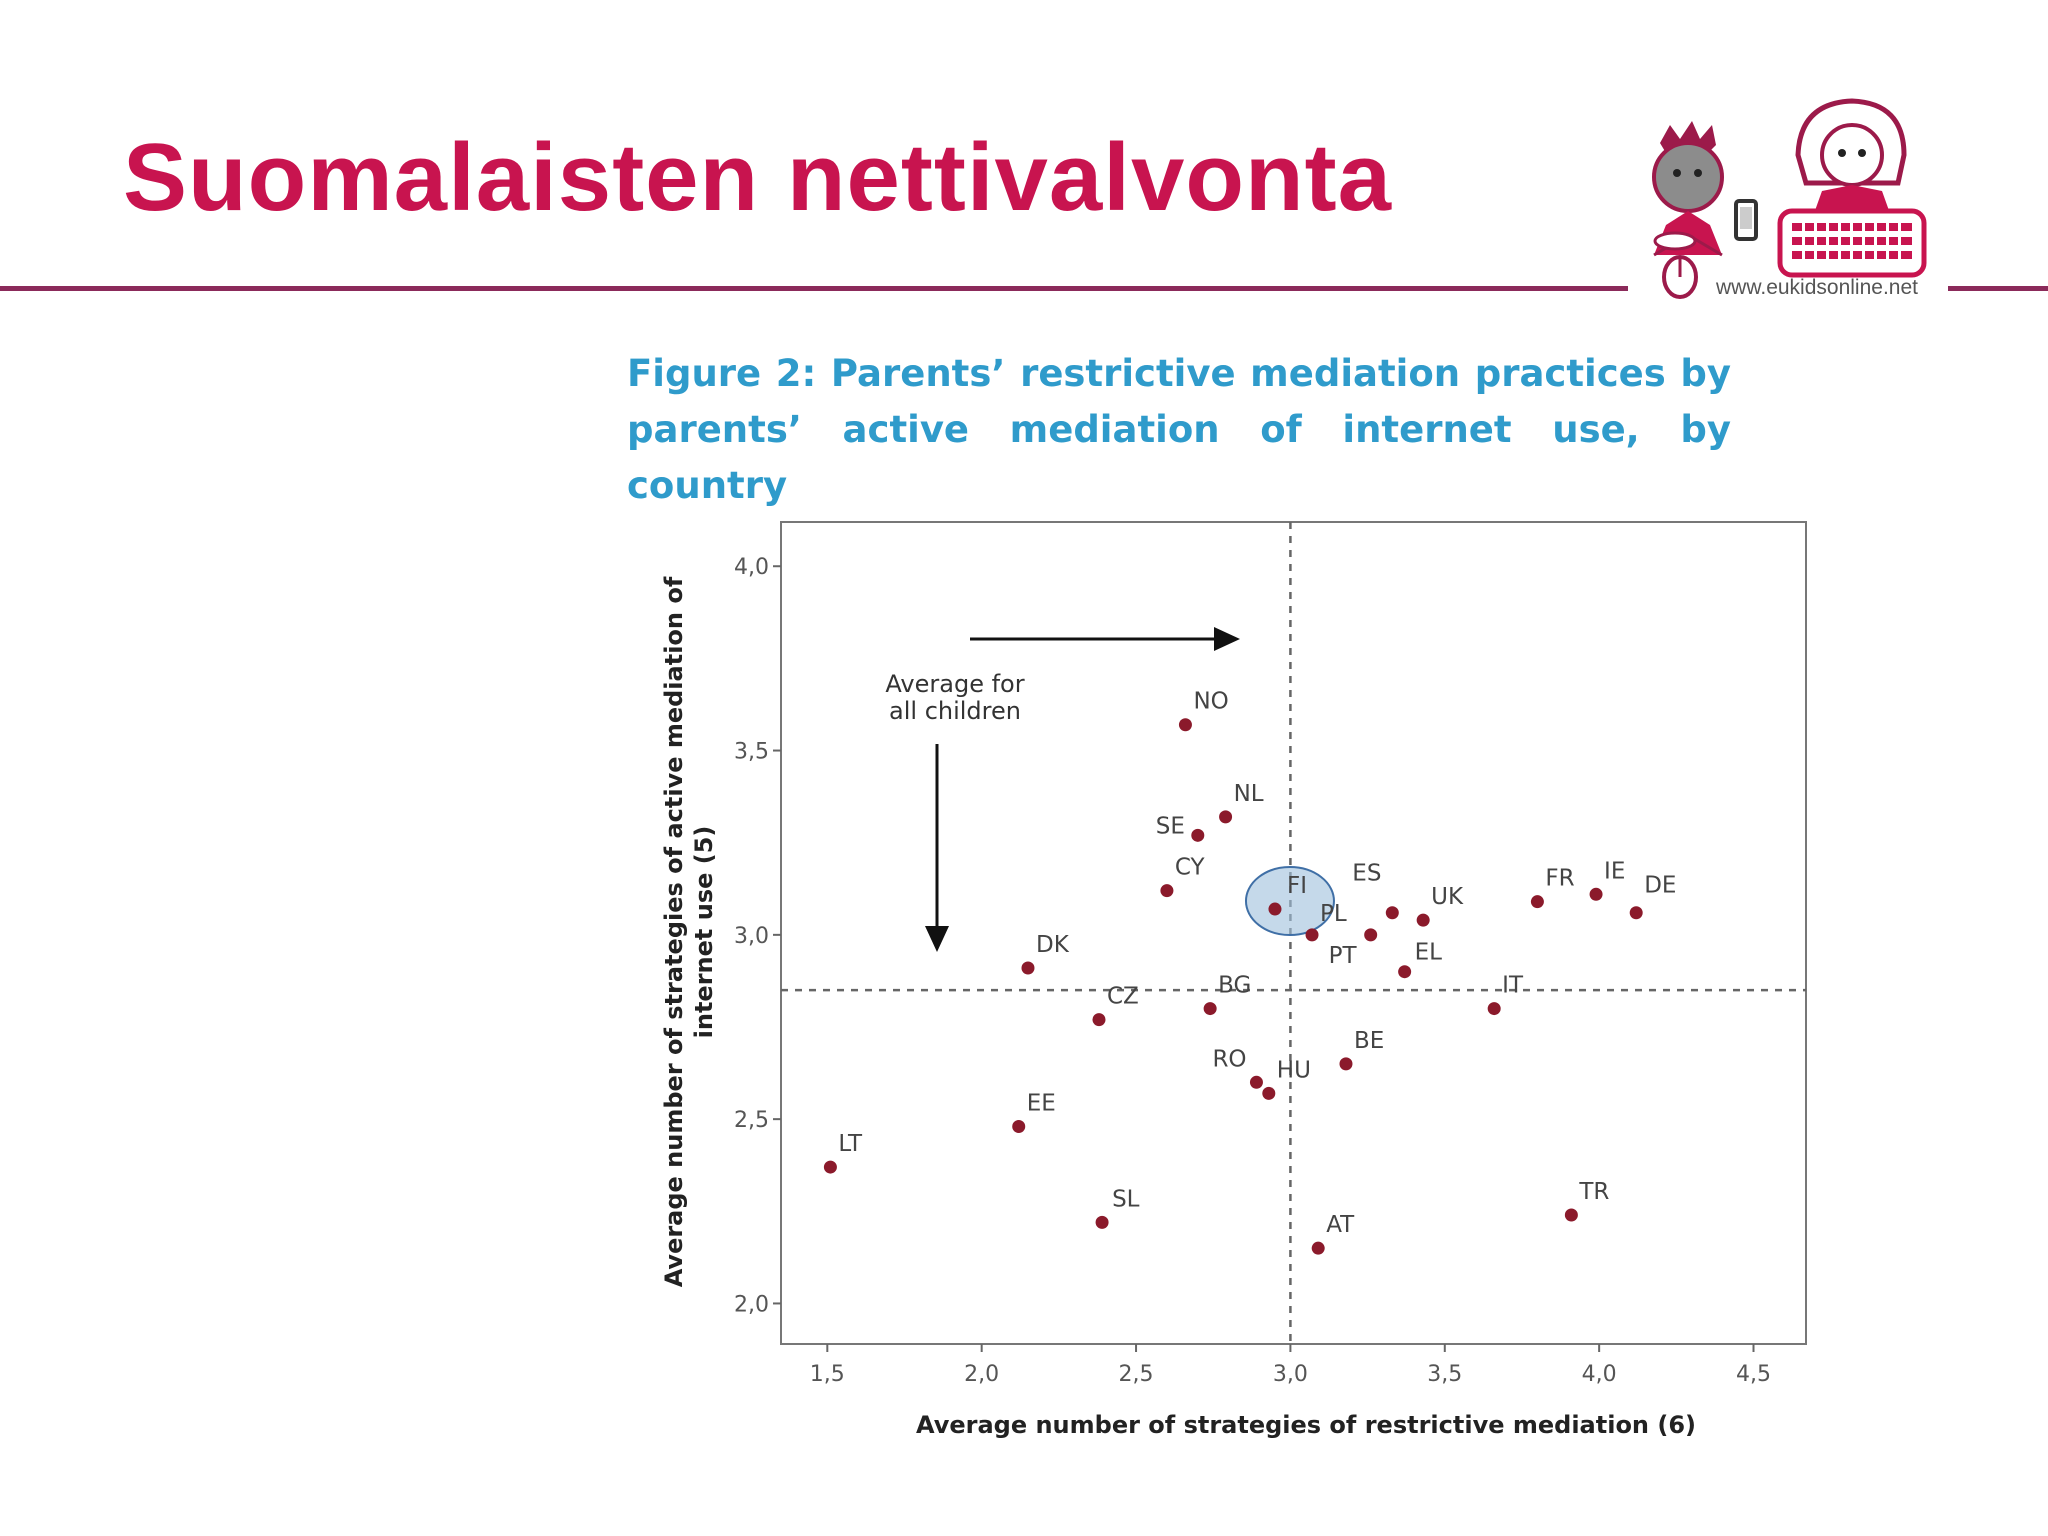 Image resolution: width=2048 pixels, height=1536 pixels. What do you see at coordinates (1226, 817) in the screenshot?
I see `point-nl` at bounding box center [1226, 817].